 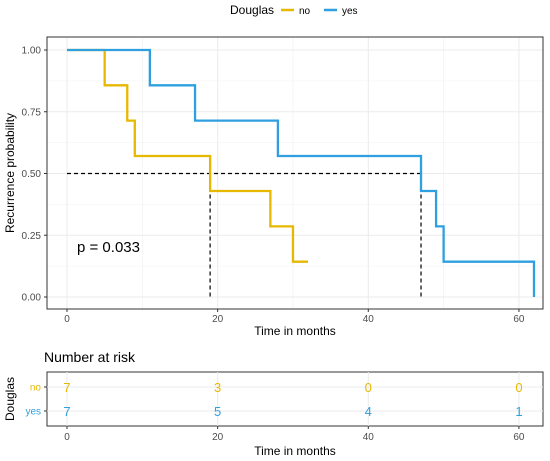 What do you see at coordinates (295, 451) in the screenshot?
I see `risk-x-axis-title: Time in months` at bounding box center [295, 451].